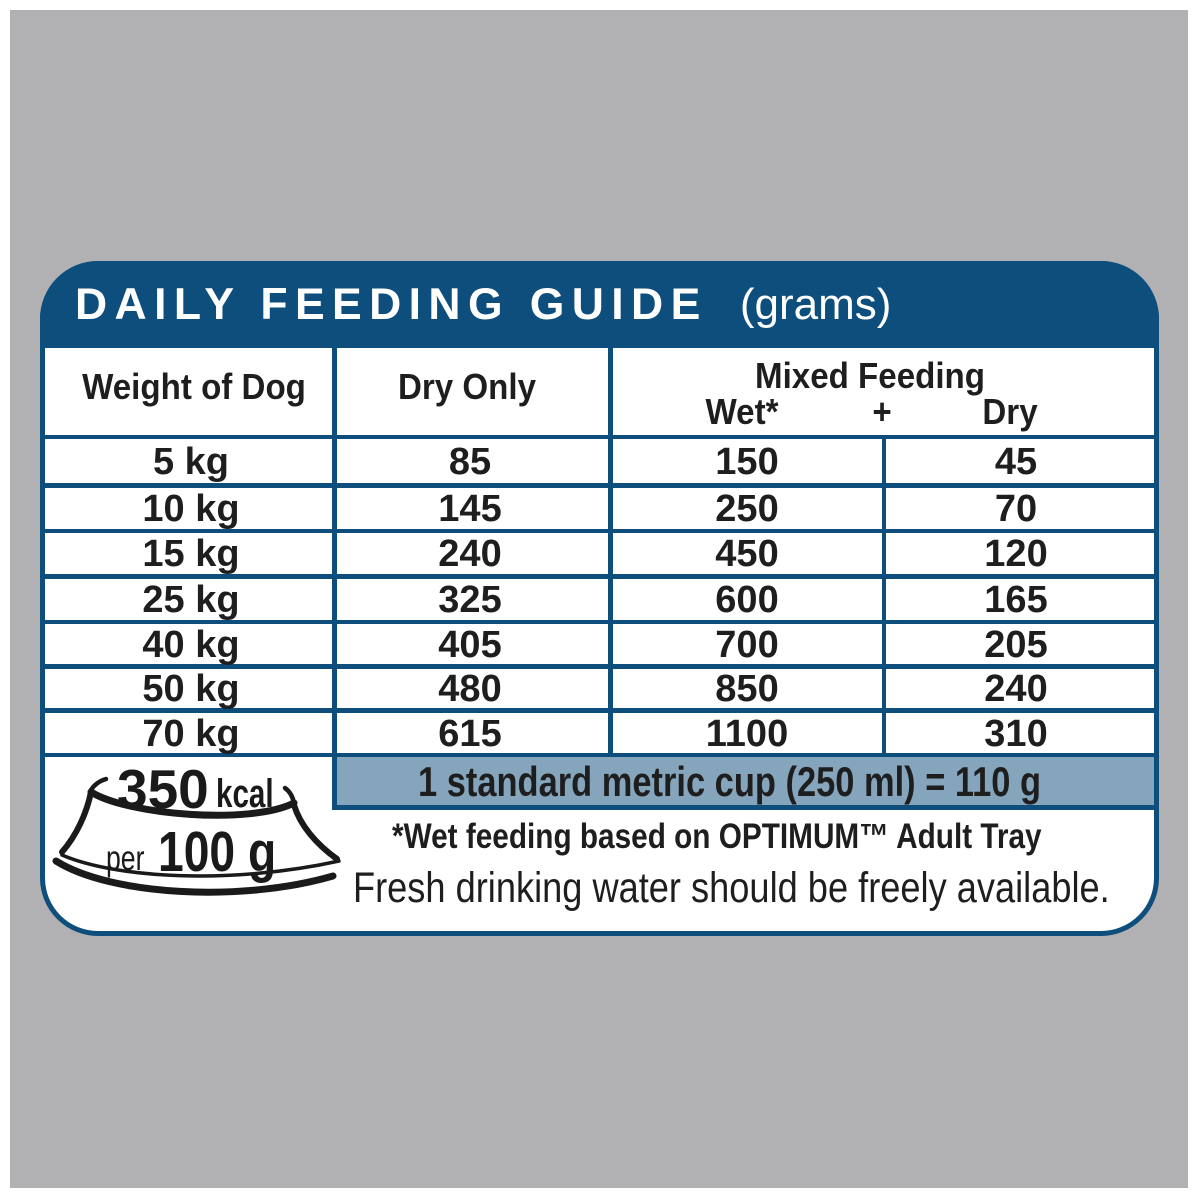 The height and width of the screenshot is (1200, 1200). What do you see at coordinates (163, 789) in the screenshot?
I see `svg-text: 350` at bounding box center [163, 789].